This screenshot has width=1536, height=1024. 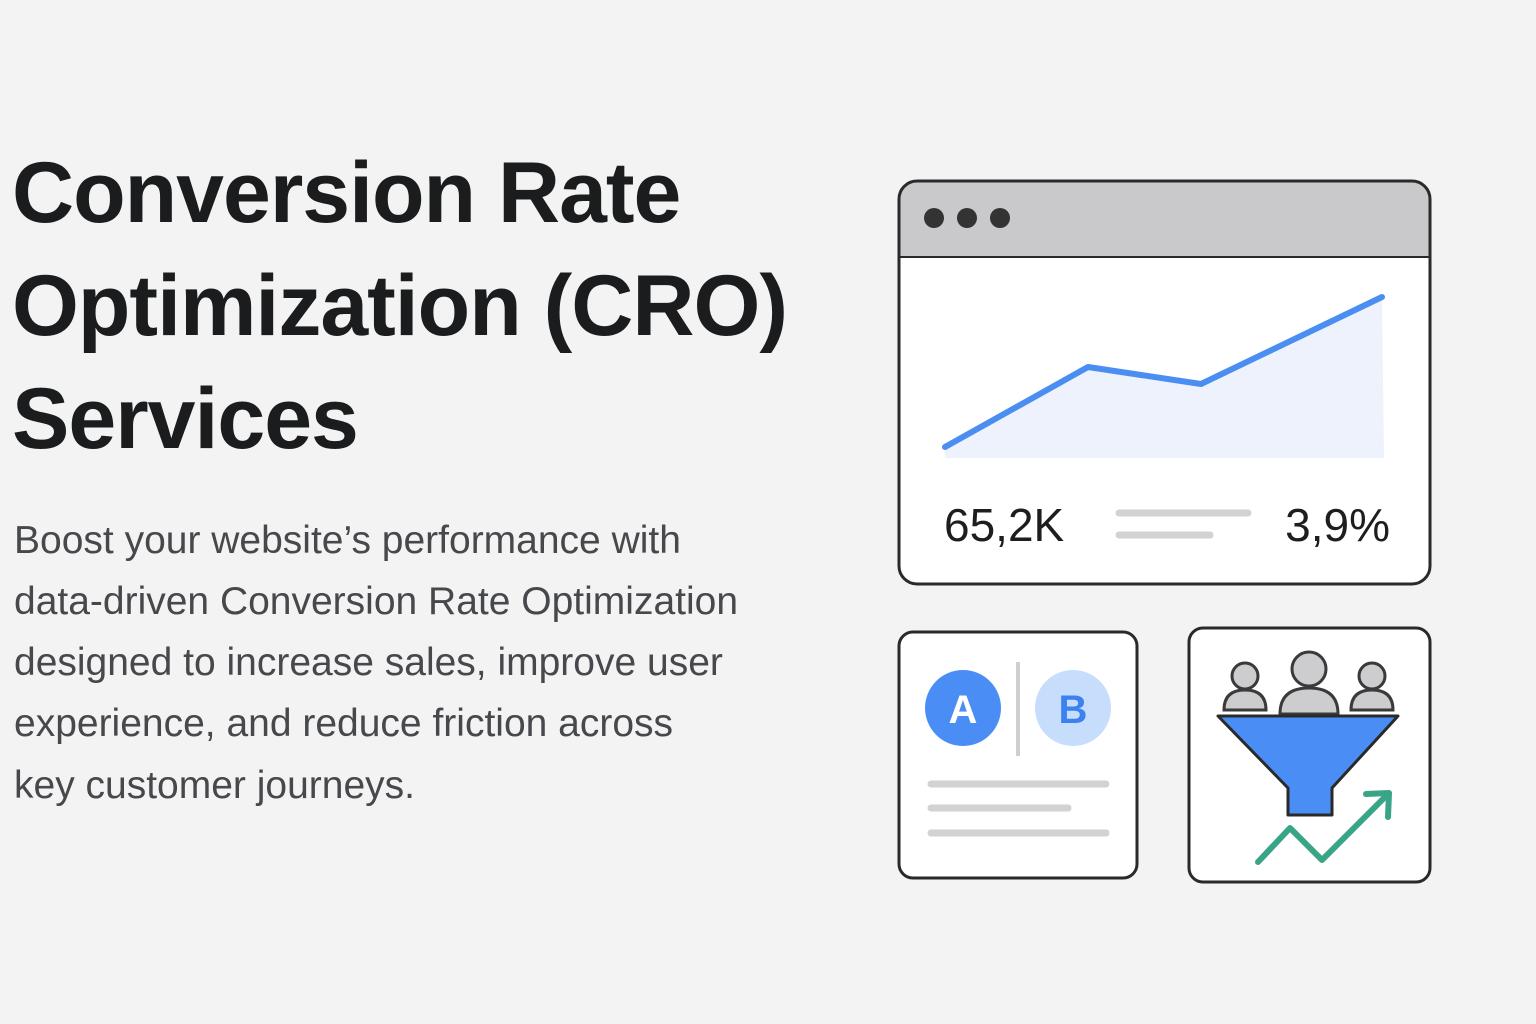 I want to click on funnel-card, so click(x=1309, y=755).